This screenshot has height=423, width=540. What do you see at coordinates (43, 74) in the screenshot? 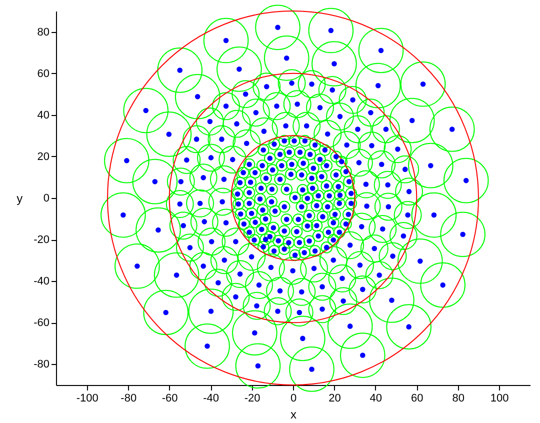
I see `y-tick-label: 60` at bounding box center [43, 74].